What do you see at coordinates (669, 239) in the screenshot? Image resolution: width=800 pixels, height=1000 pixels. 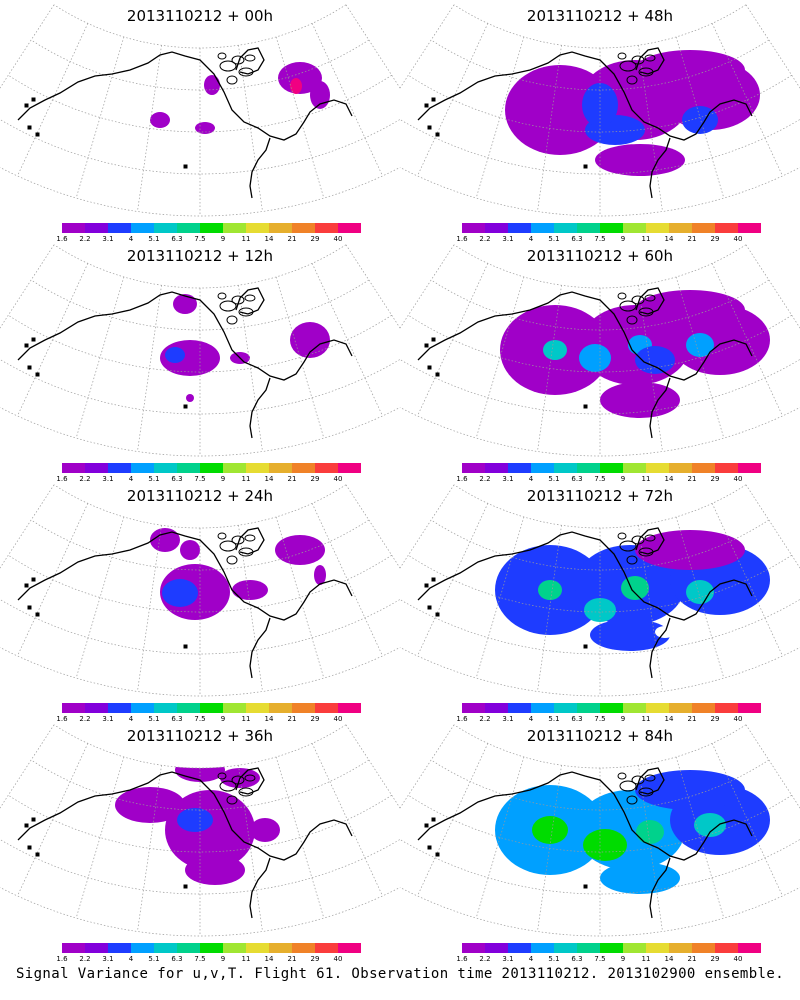 I see `colorbar-label: 14` at bounding box center [669, 239].